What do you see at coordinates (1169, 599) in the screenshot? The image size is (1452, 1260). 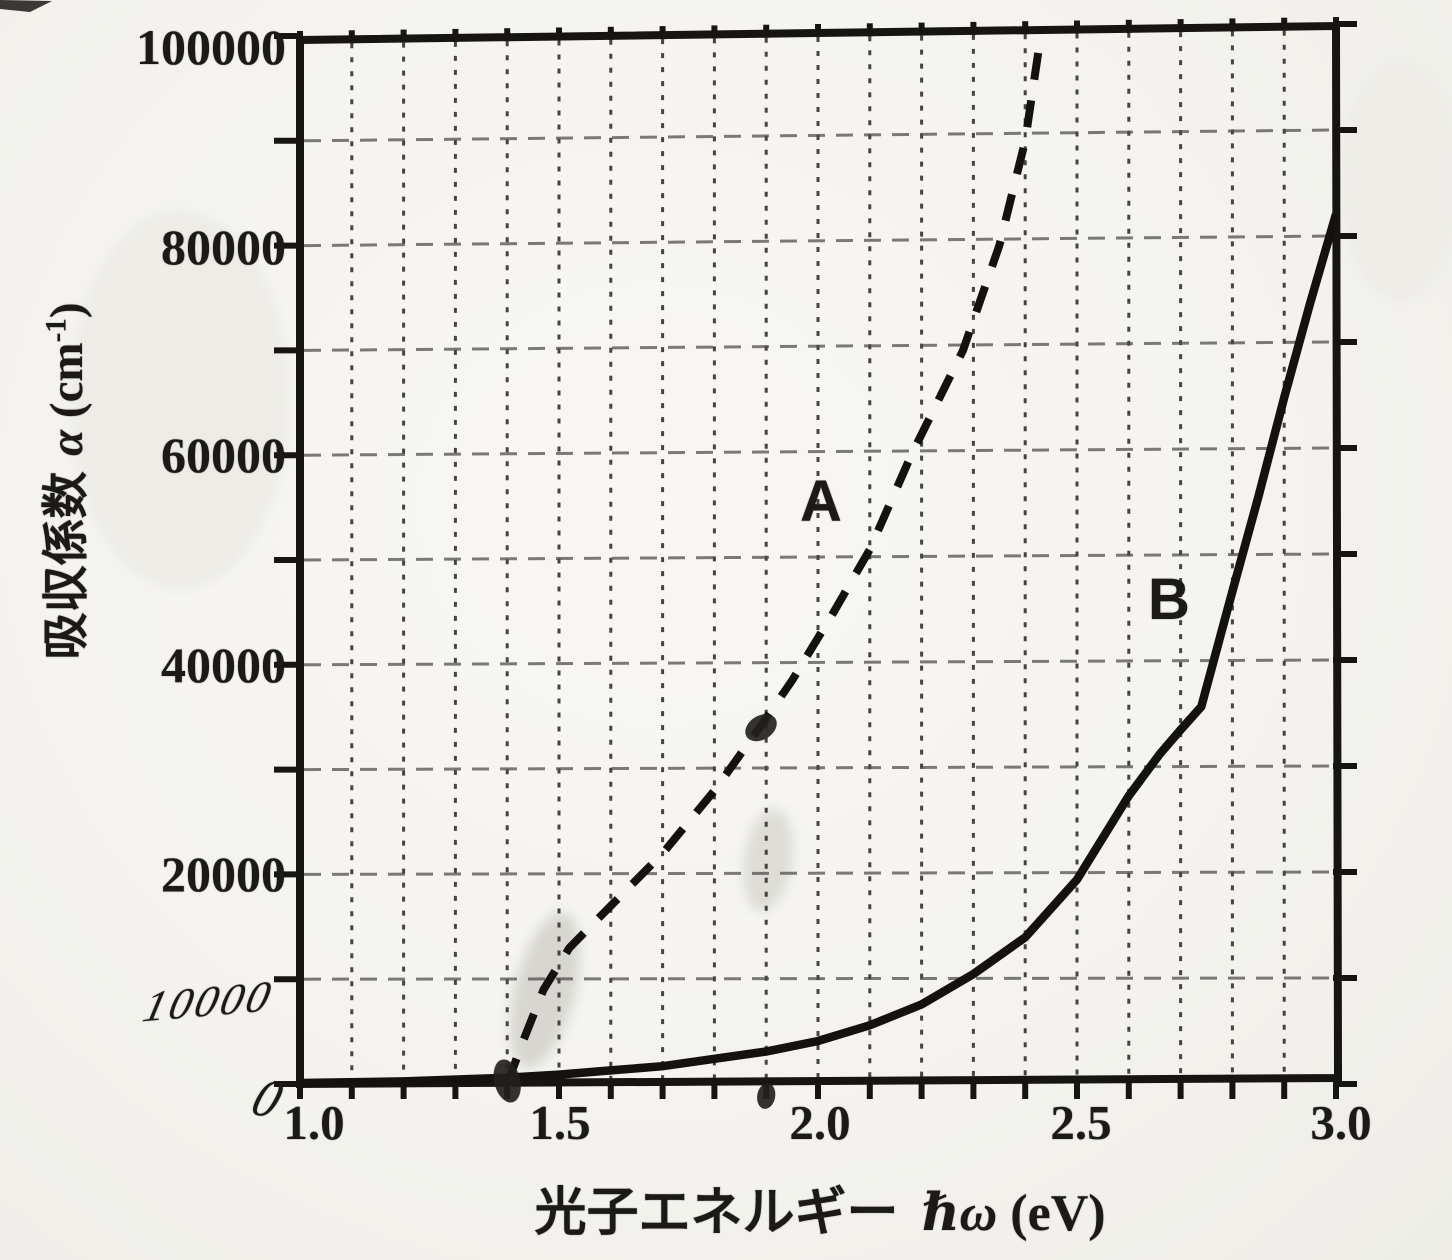 I see `curve-b-label: B` at bounding box center [1169, 599].